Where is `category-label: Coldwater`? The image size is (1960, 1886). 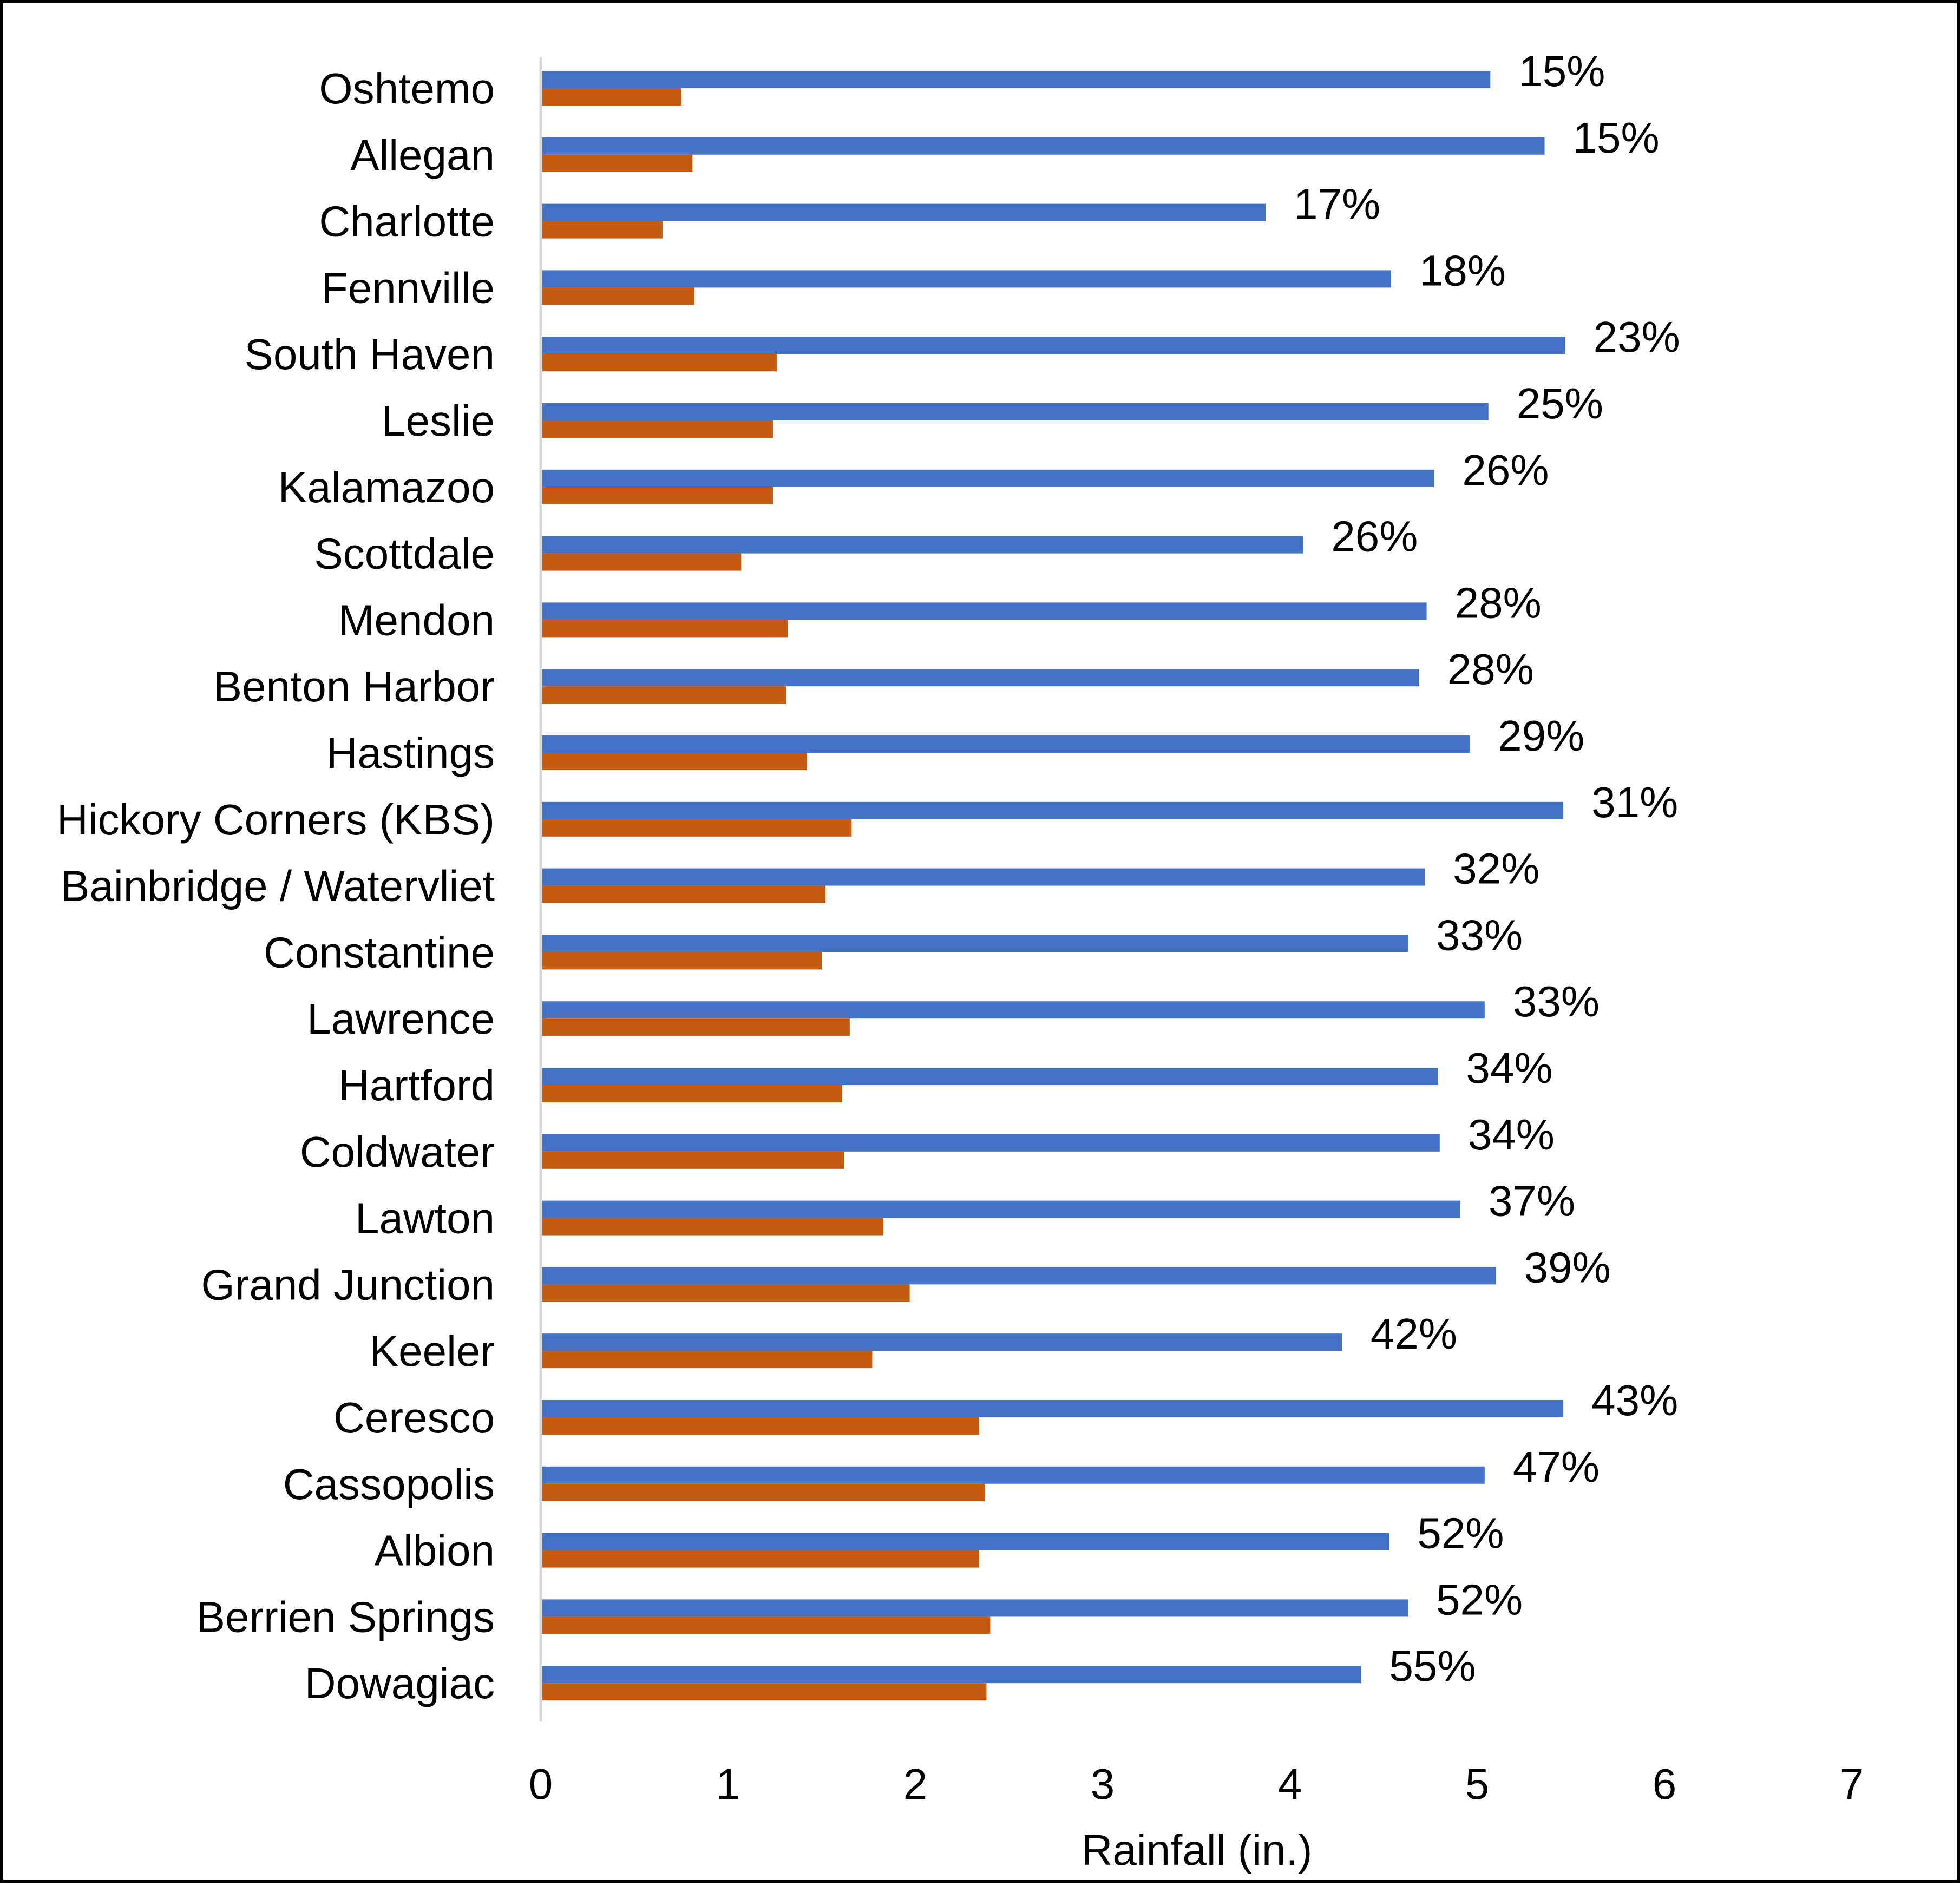 category-label: Coldwater is located at coordinates (397, 1152).